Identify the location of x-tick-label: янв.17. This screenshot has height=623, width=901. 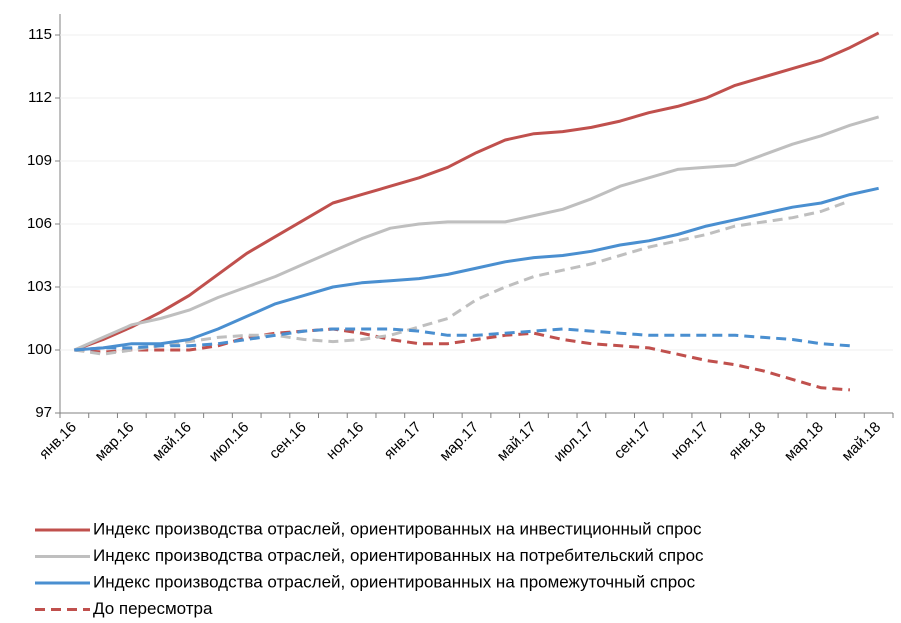
(403, 441).